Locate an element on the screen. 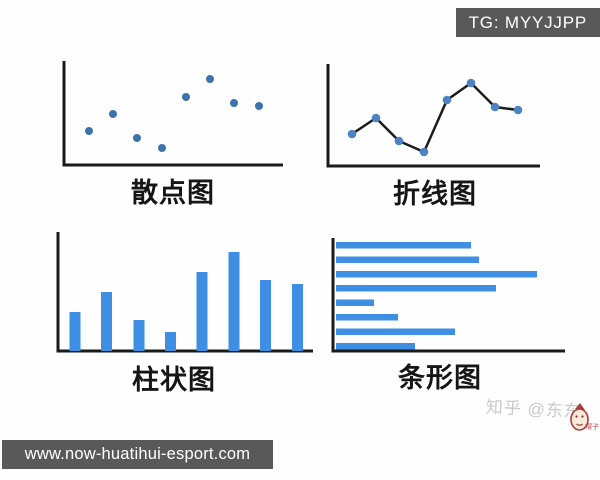 The image size is (600, 480). line-chart is located at coordinates (433, 116).